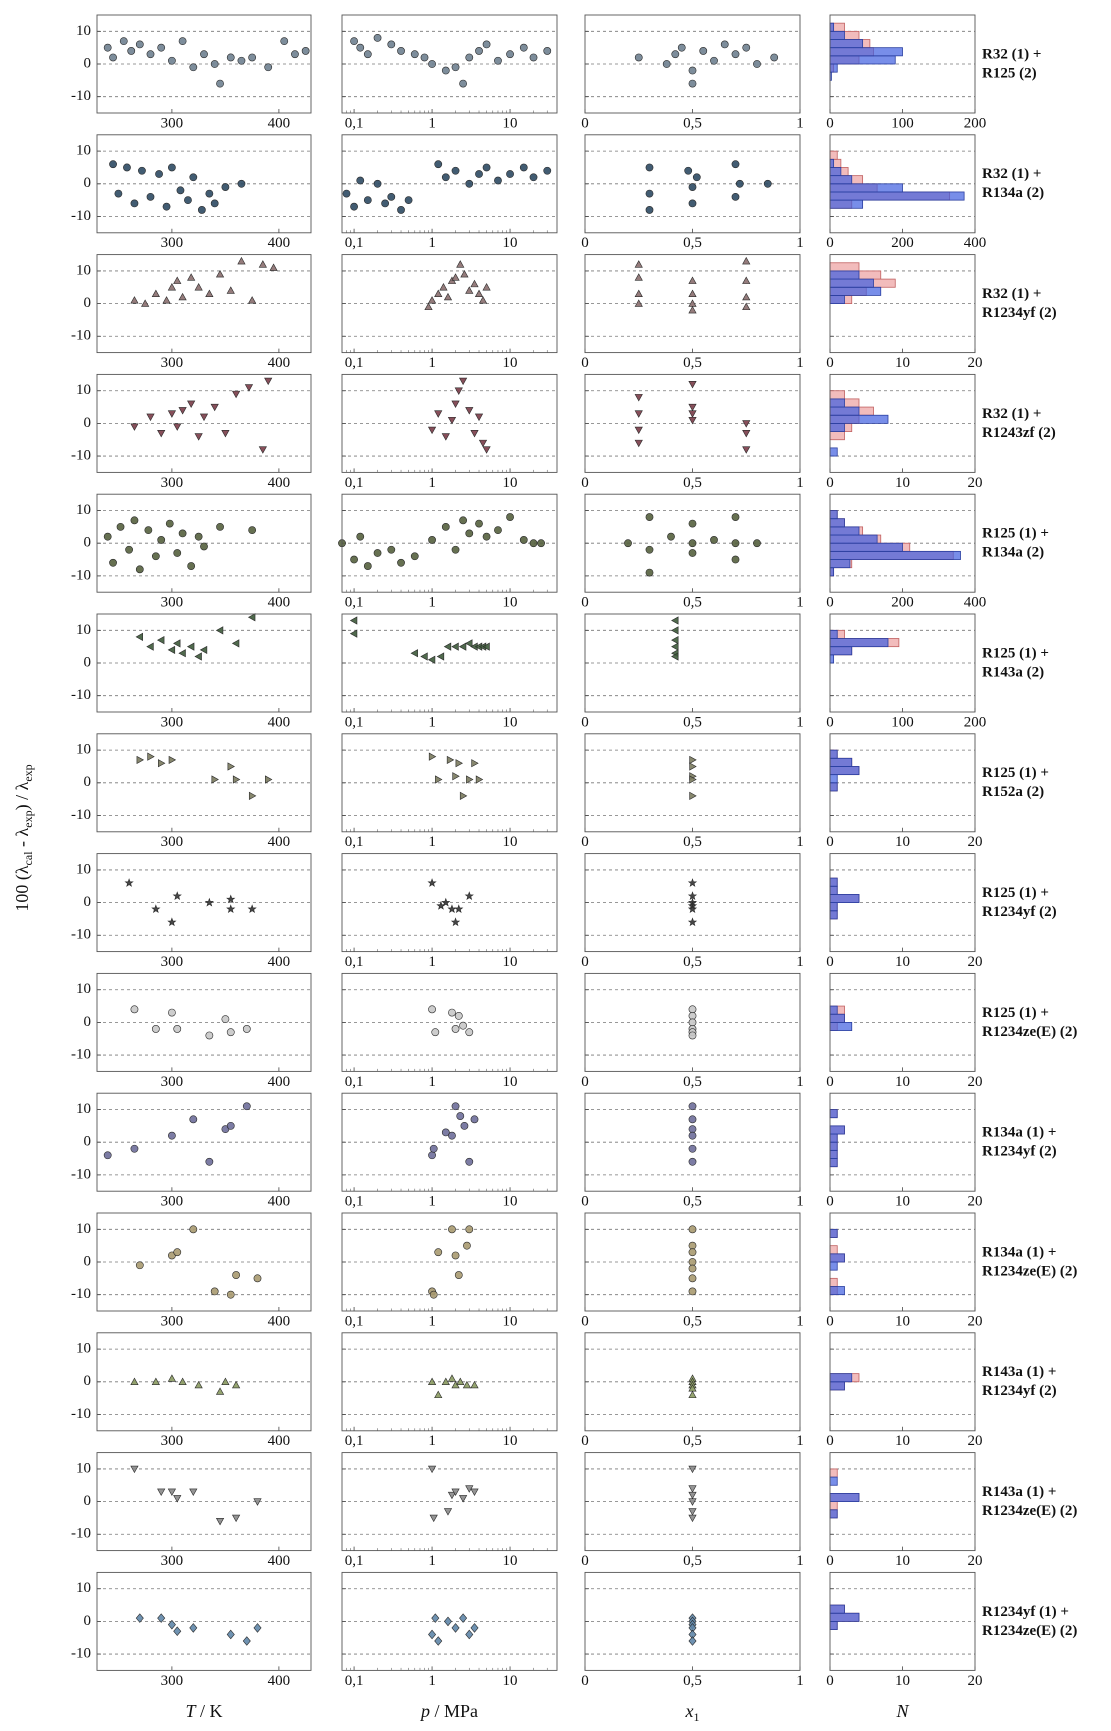 The height and width of the screenshot is (1731, 1111). Describe the element at coordinates (941, 911) in the screenshot. I see `panel: 0 10 20 R125 (1) + R1234yf (2)` at that location.